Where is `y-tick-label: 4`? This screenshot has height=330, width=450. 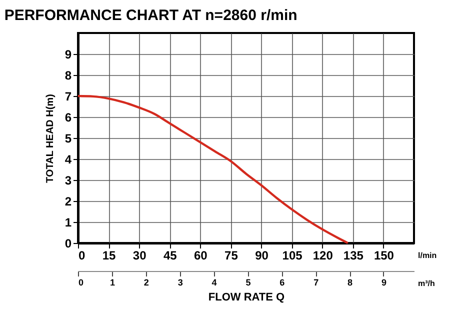
y-tick-label: 4 is located at coordinates (68, 159).